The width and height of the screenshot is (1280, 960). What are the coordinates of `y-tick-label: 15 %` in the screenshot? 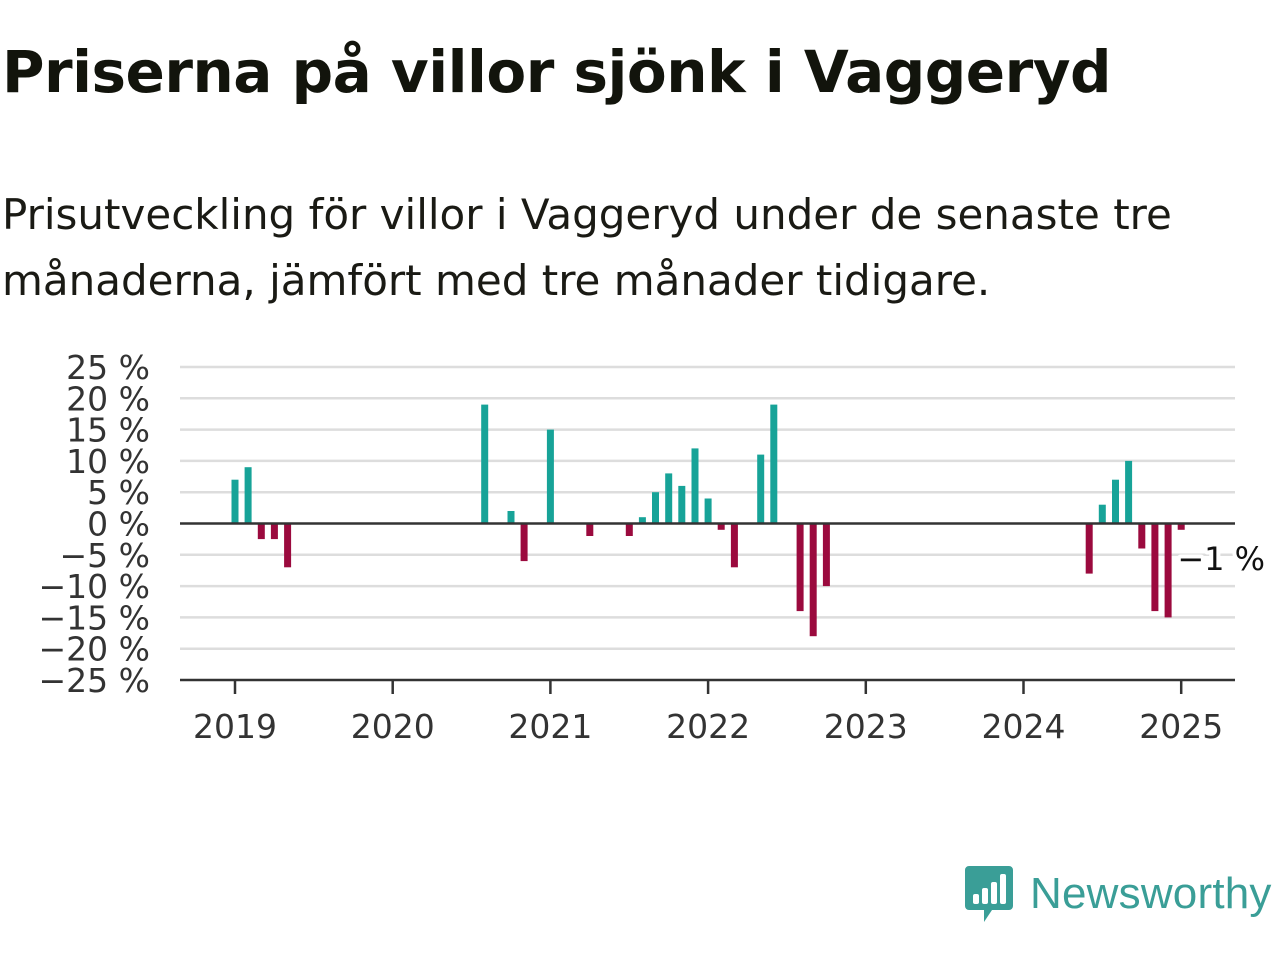 It's located at (108, 430).